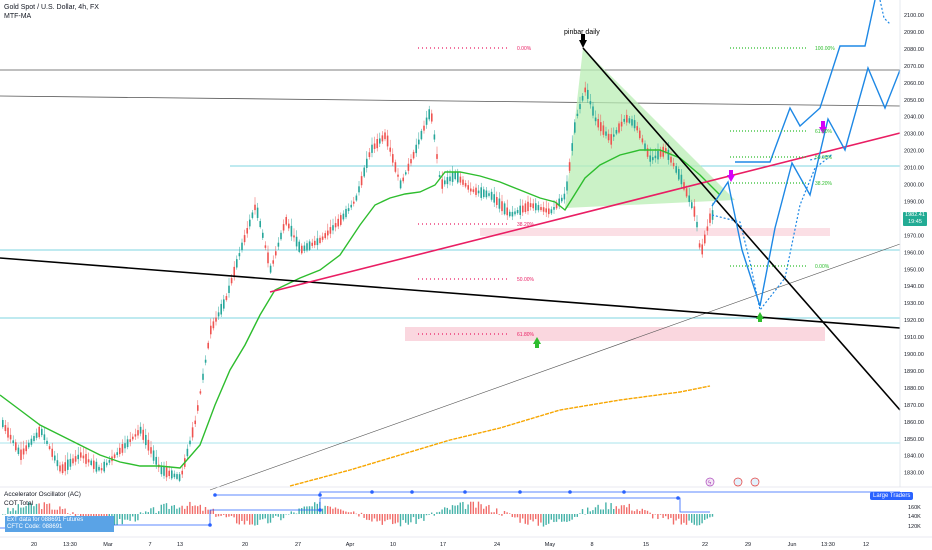 The image size is (932, 550). I want to click on time-axis-label: 12, so click(866, 545).